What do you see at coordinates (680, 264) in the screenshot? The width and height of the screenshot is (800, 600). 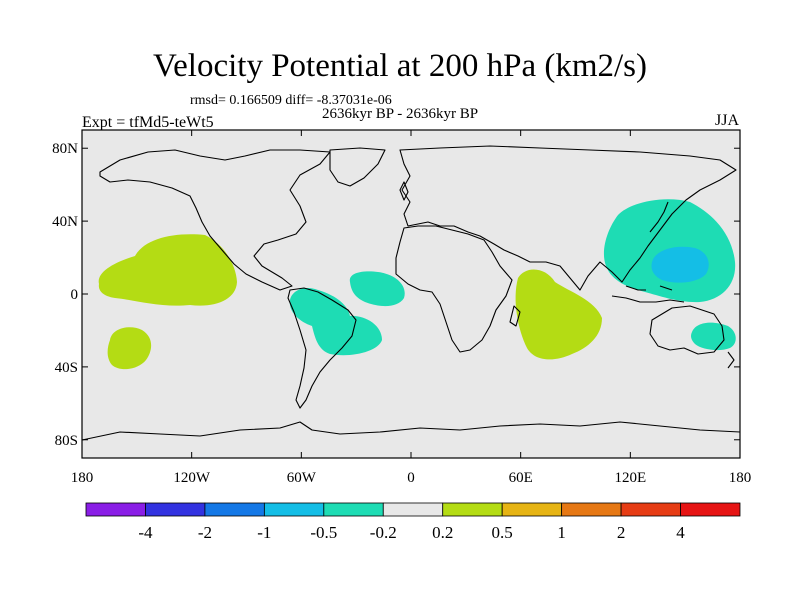 I see `negative-anomaly-west-pacific-core` at bounding box center [680, 264].